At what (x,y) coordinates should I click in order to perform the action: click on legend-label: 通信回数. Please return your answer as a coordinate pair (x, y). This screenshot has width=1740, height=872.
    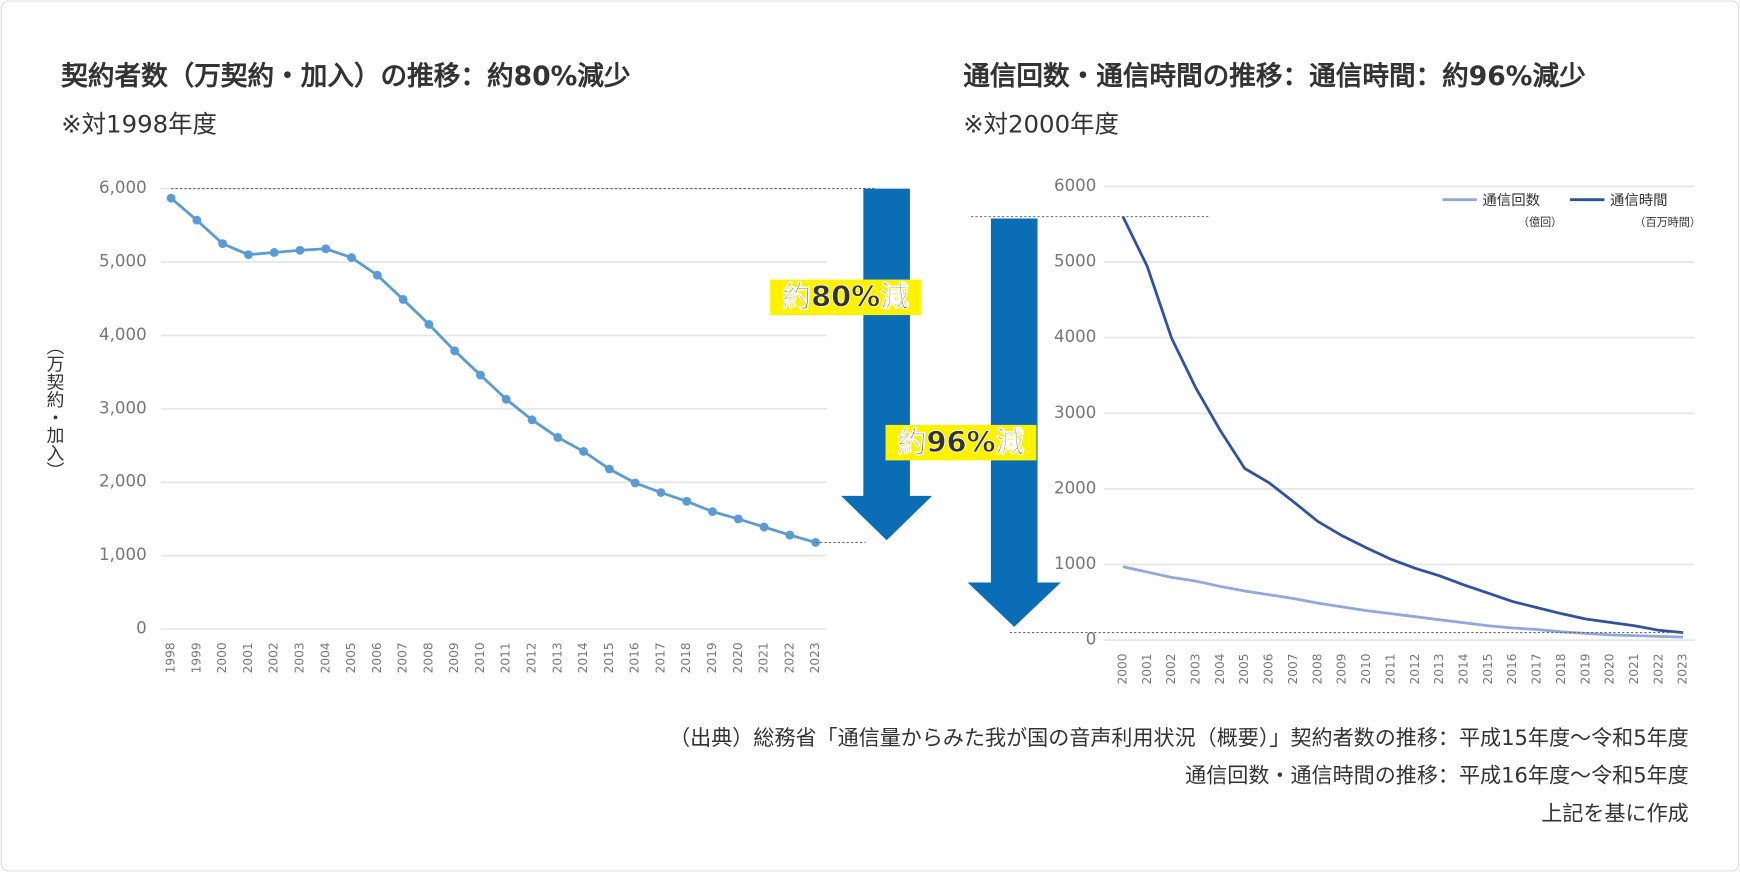
    Looking at the image, I should click on (1511, 200).